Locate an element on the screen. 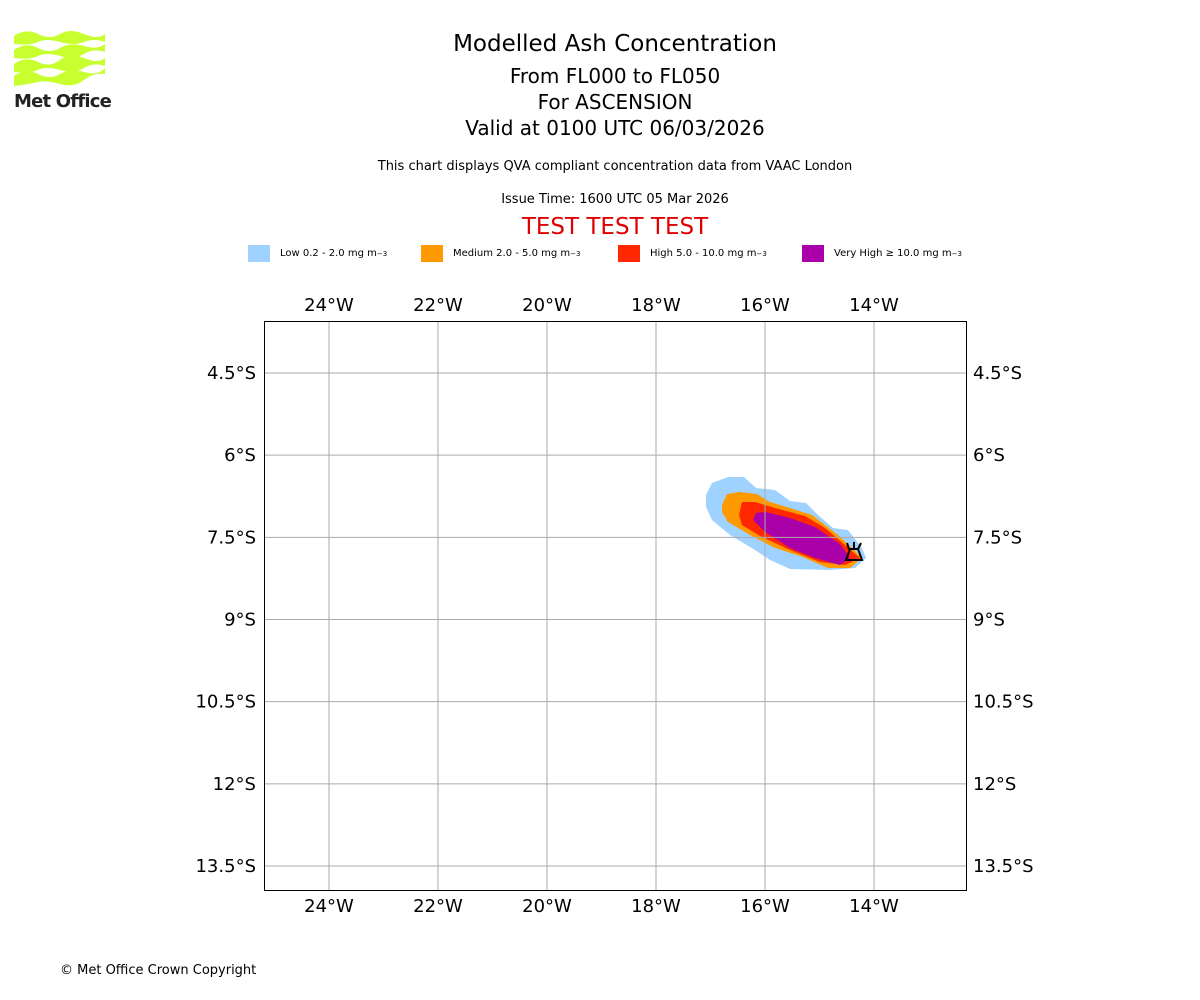 Image resolution: width=1200 pixels, height=1000 pixels. valid-time: Valid at 0100 UTC 06/03/2026 is located at coordinates (615, 128).